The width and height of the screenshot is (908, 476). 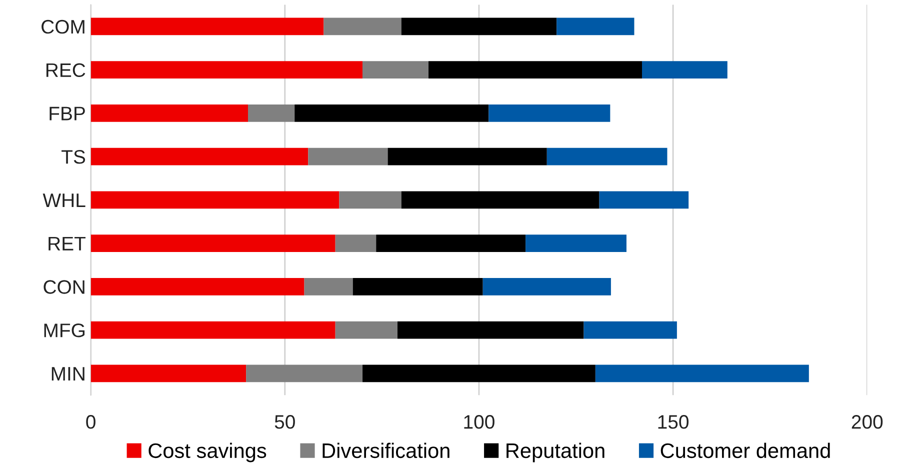 I want to click on x-tick-label: 50, so click(x=284, y=422).